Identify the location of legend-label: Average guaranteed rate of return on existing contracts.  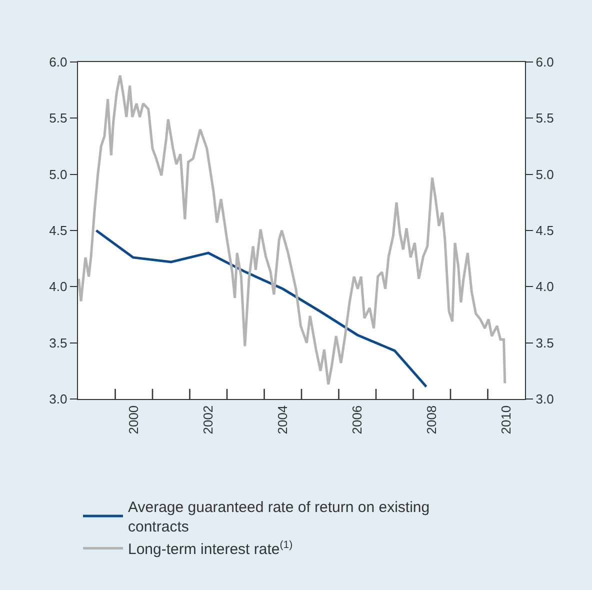
(279, 517).